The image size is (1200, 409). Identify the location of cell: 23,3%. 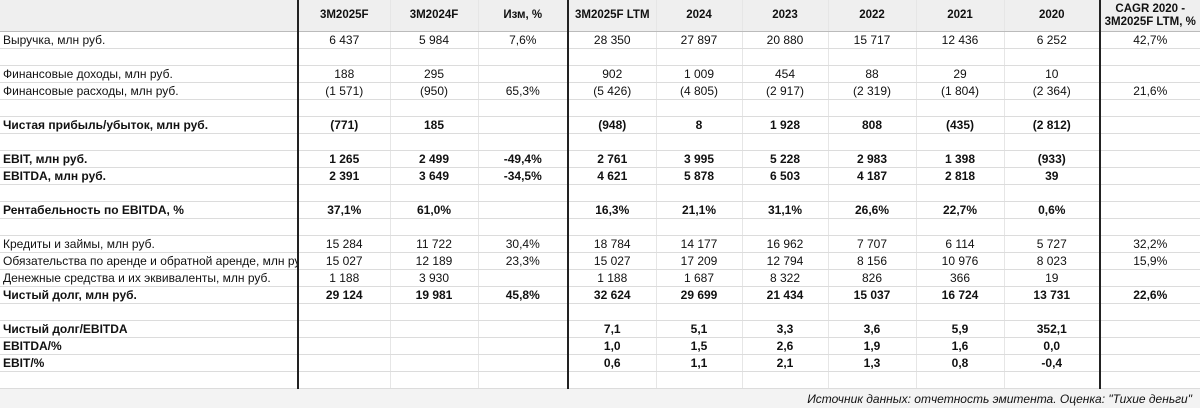
(523, 261).